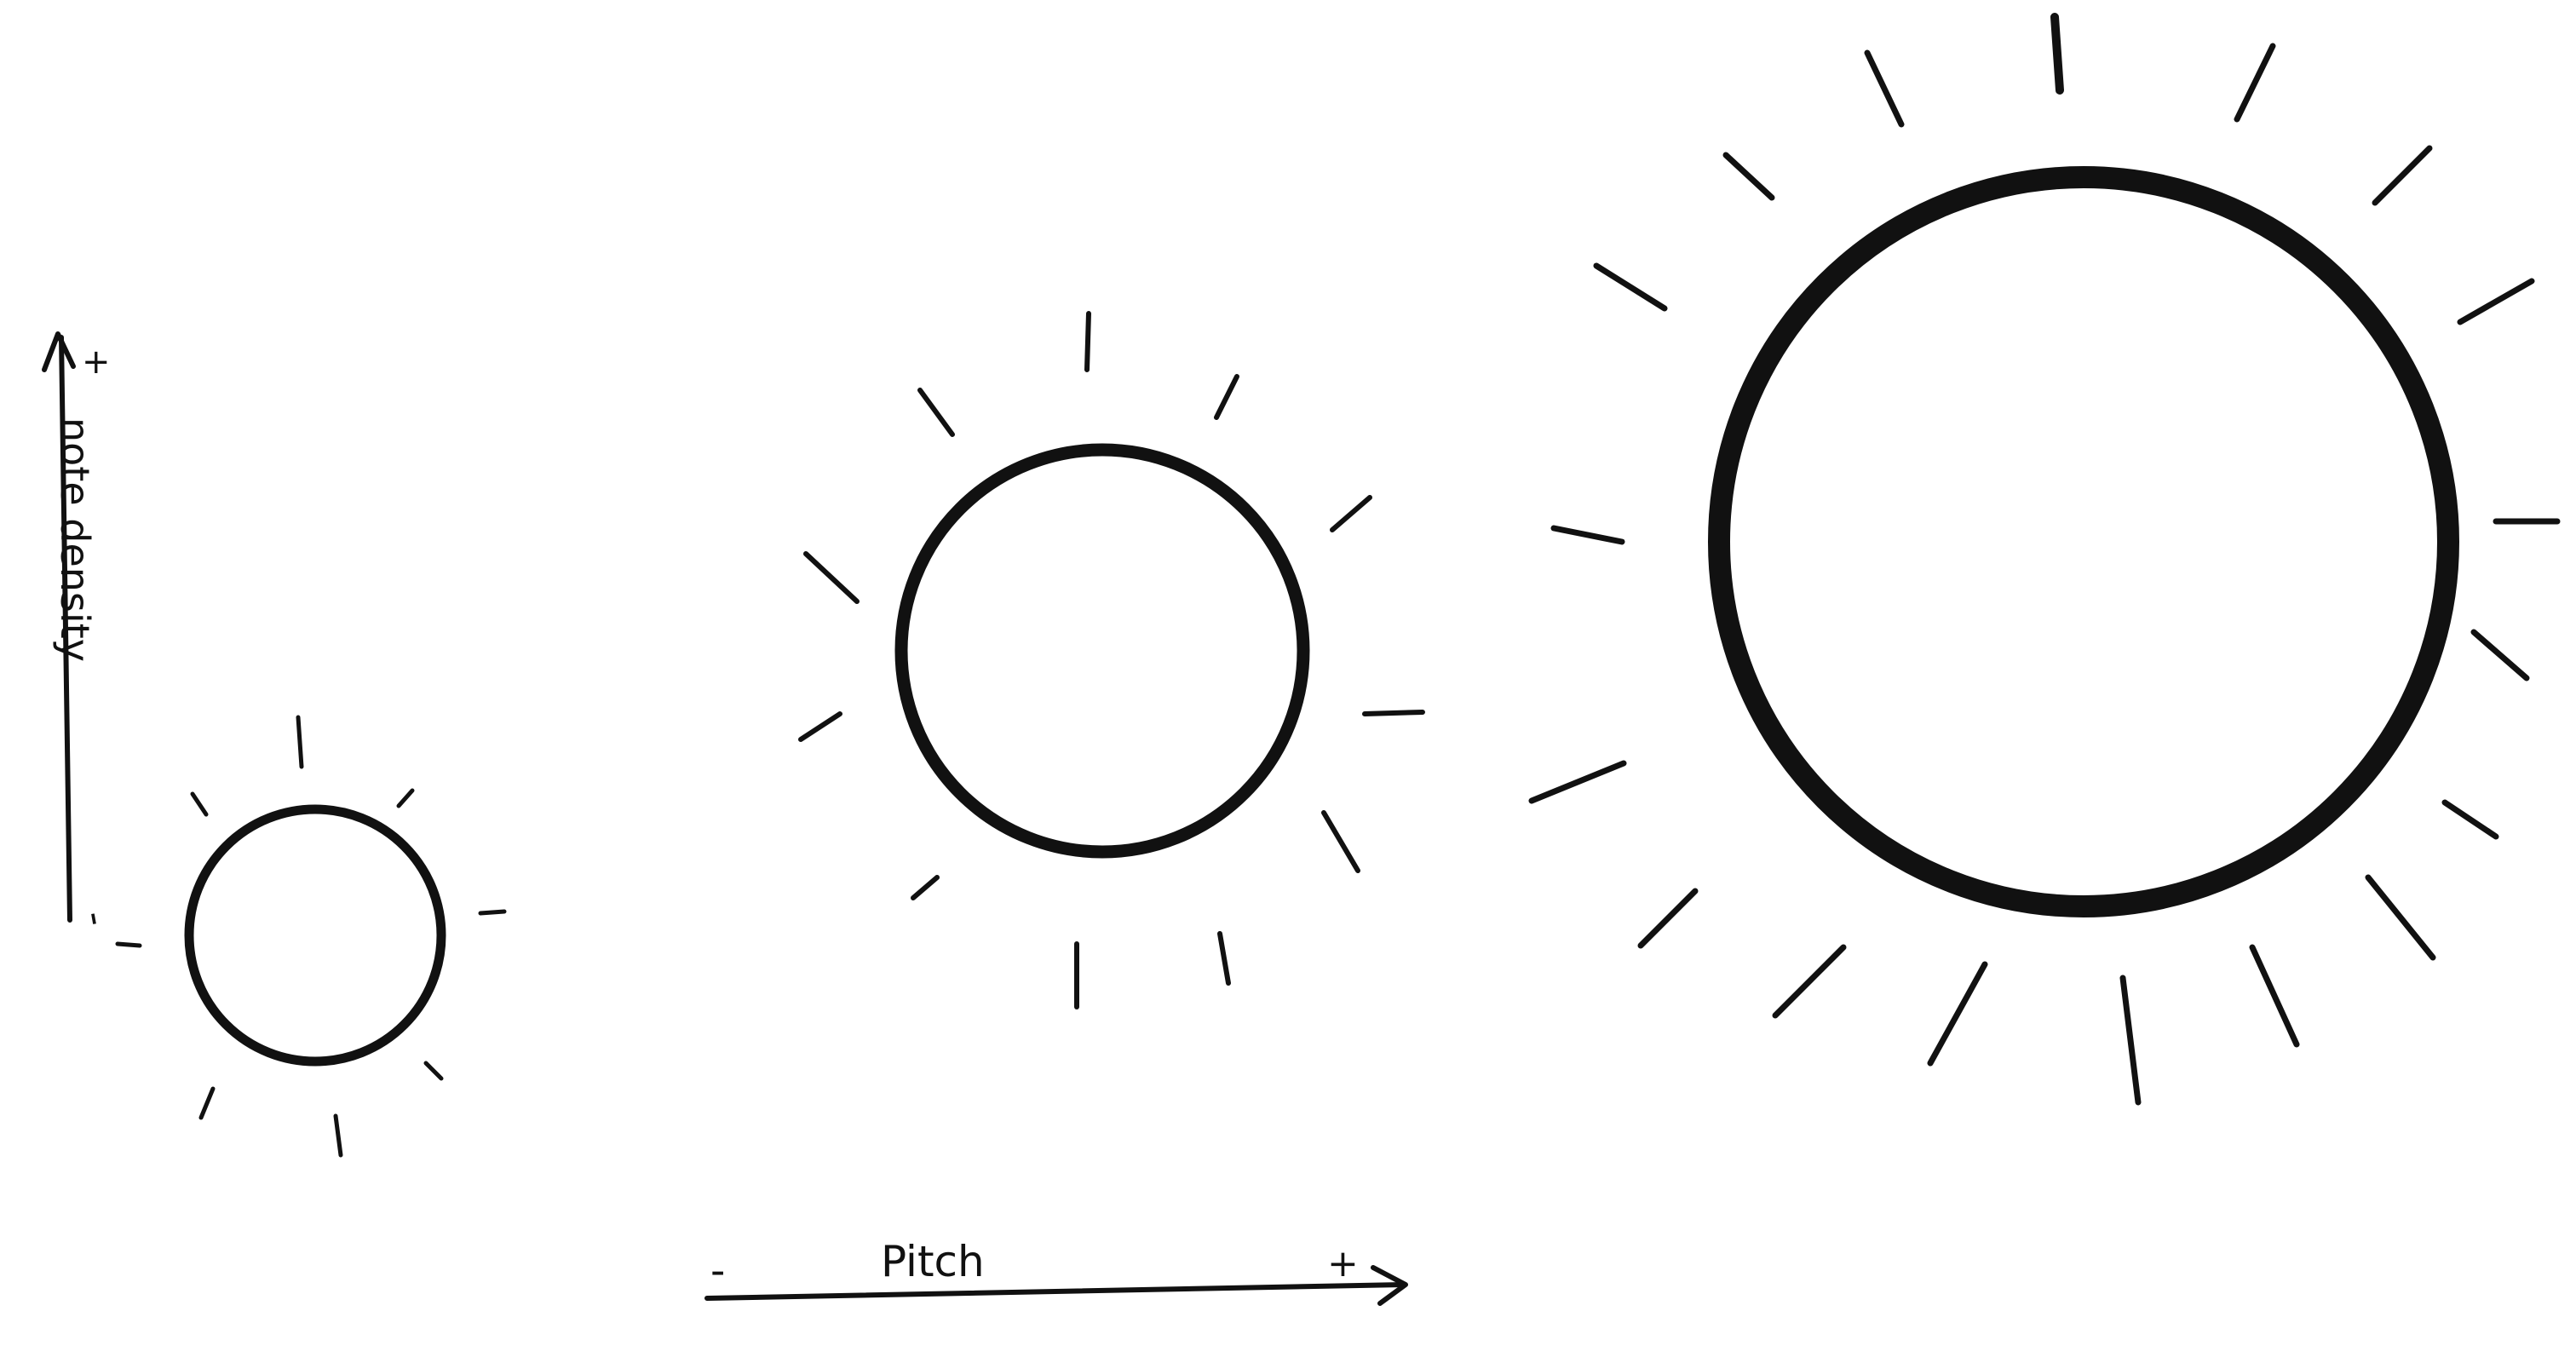 Image resolution: width=2576 pixels, height=1363 pixels. I want to click on medium-sun-circle, so click(1102, 651).